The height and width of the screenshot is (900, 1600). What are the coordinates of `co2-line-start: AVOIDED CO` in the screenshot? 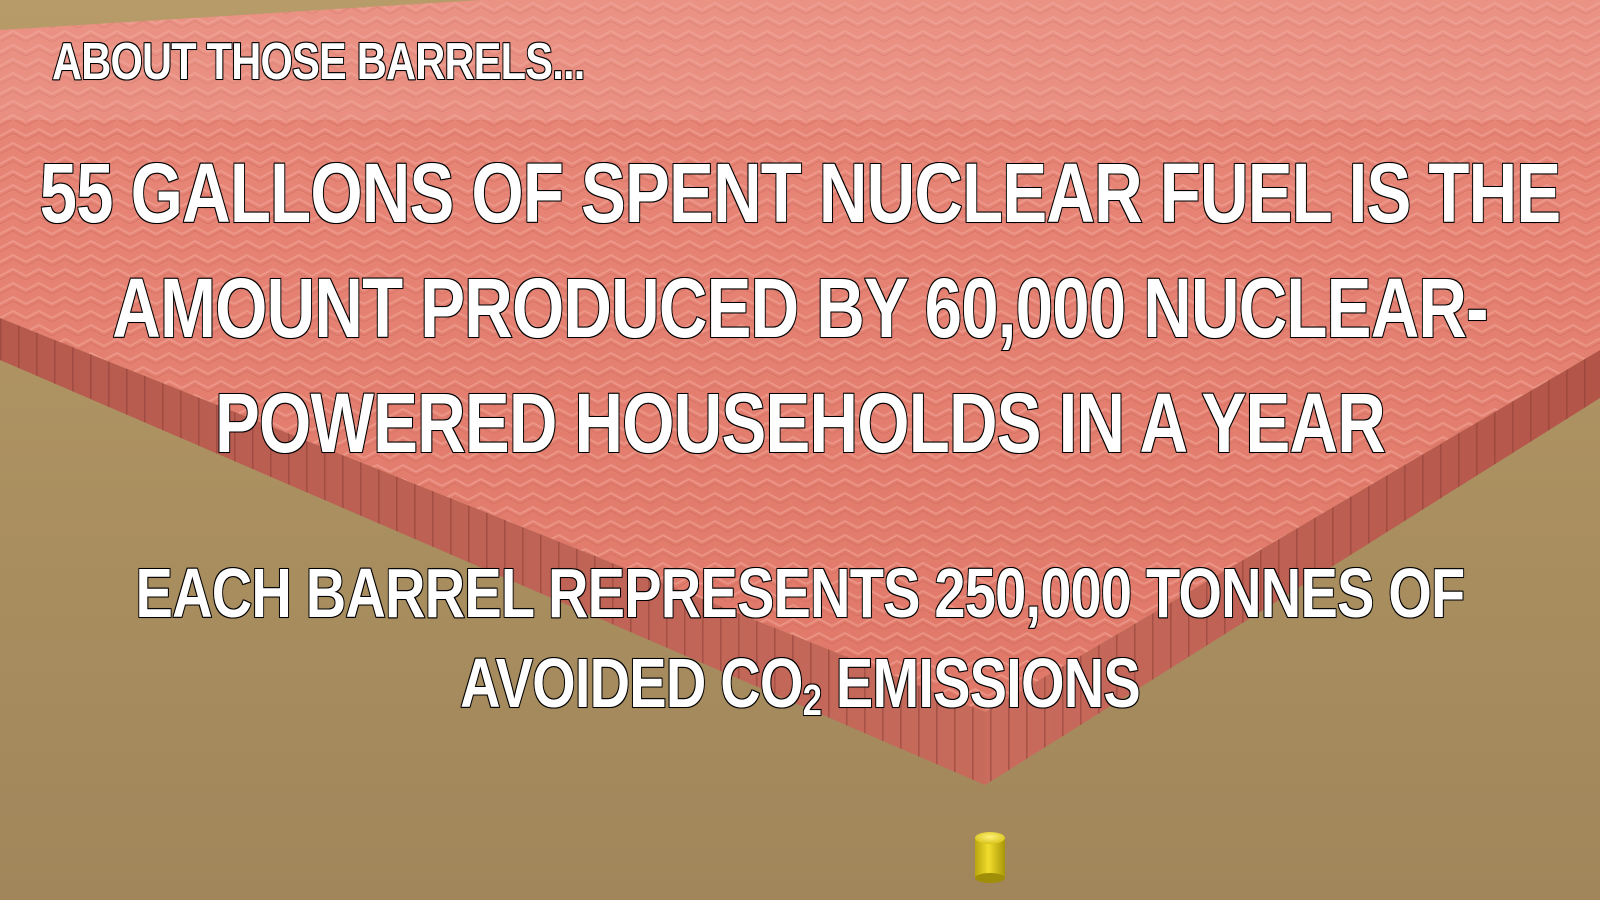 It's located at (631, 683).